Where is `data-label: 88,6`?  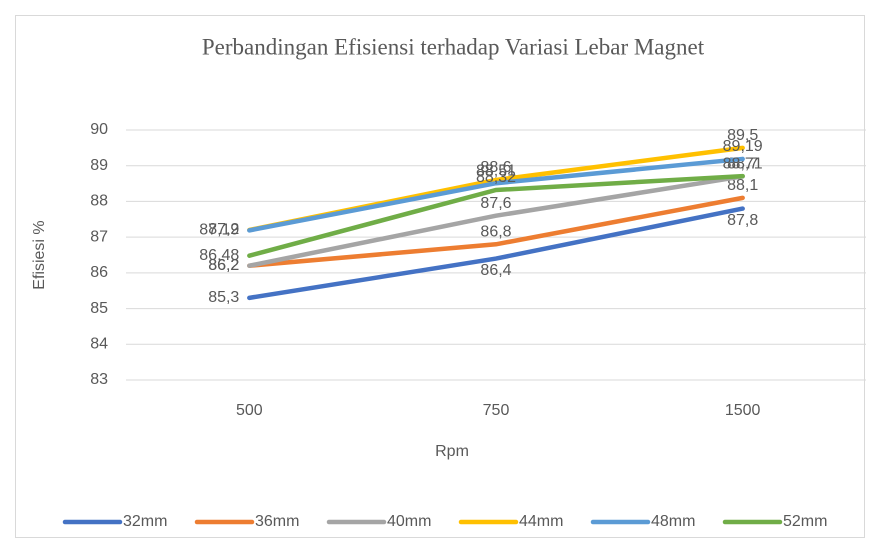
data-label: 88,6 is located at coordinates (495, 167).